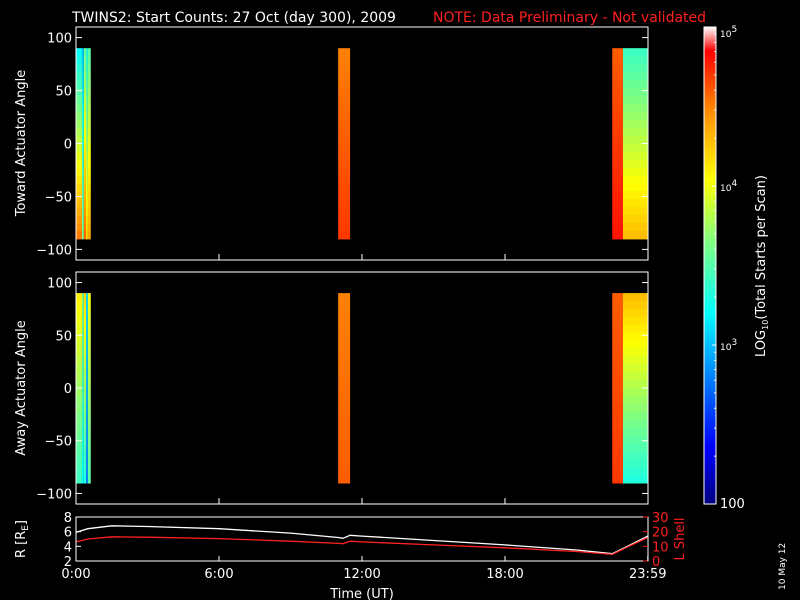 This screenshot has width=800, height=600. What do you see at coordinates (660, 547) in the screenshot?
I see `lshell-tick-label: 10` at bounding box center [660, 547].